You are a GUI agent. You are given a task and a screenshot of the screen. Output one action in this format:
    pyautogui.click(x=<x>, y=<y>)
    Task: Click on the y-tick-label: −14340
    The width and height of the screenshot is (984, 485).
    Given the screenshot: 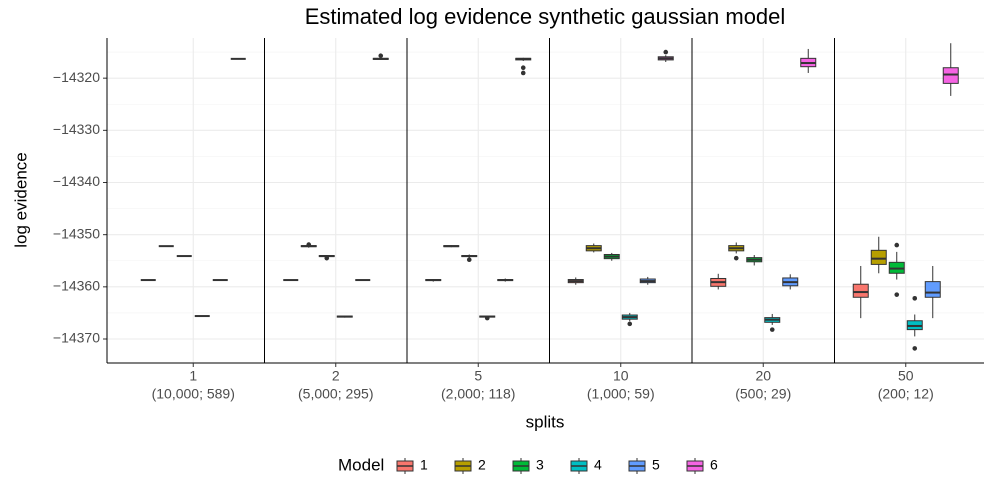 What is the action you would take?
    pyautogui.click(x=76, y=181)
    